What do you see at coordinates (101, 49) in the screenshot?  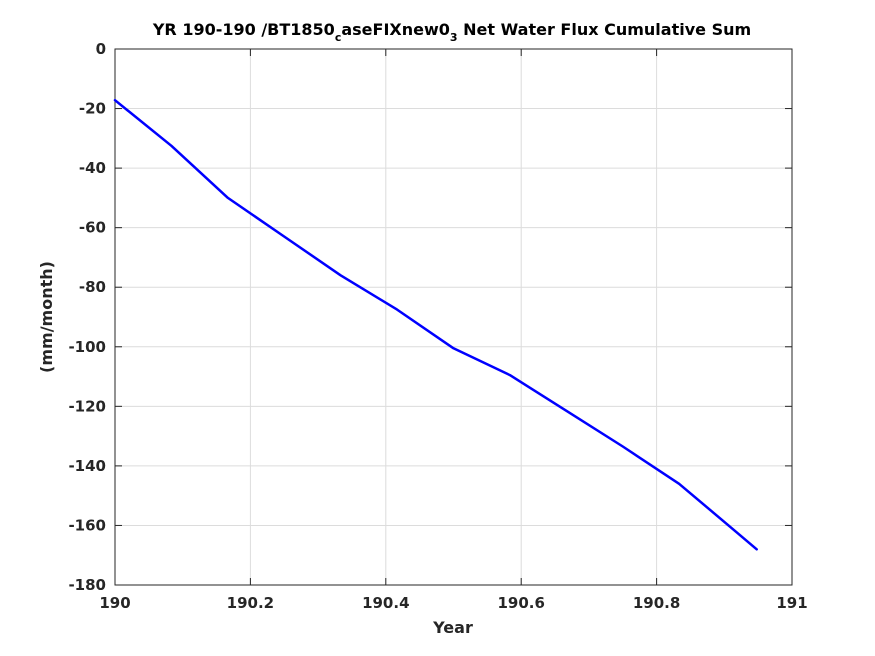 I see `y-tick-label: 0` at bounding box center [101, 49].